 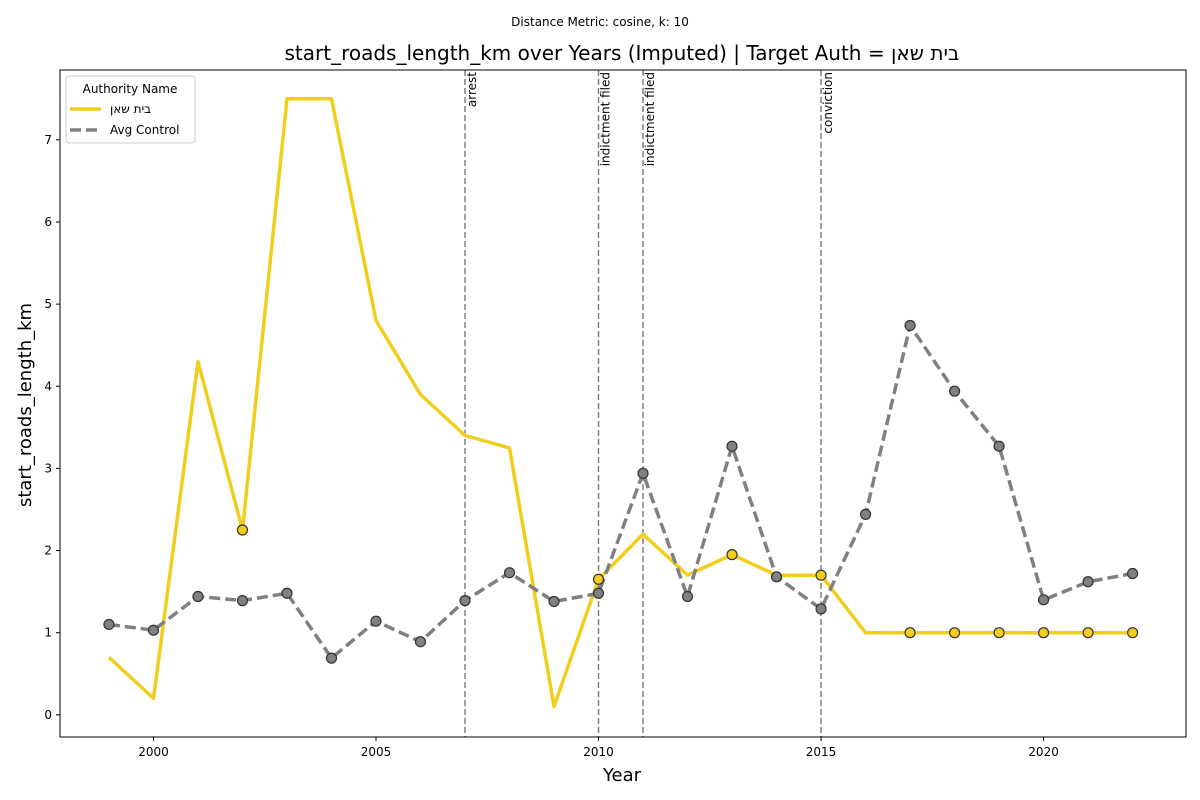 What do you see at coordinates (48, 633) in the screenshot?
I see `y-tick-label: 1` at bounding box center [48, 633].